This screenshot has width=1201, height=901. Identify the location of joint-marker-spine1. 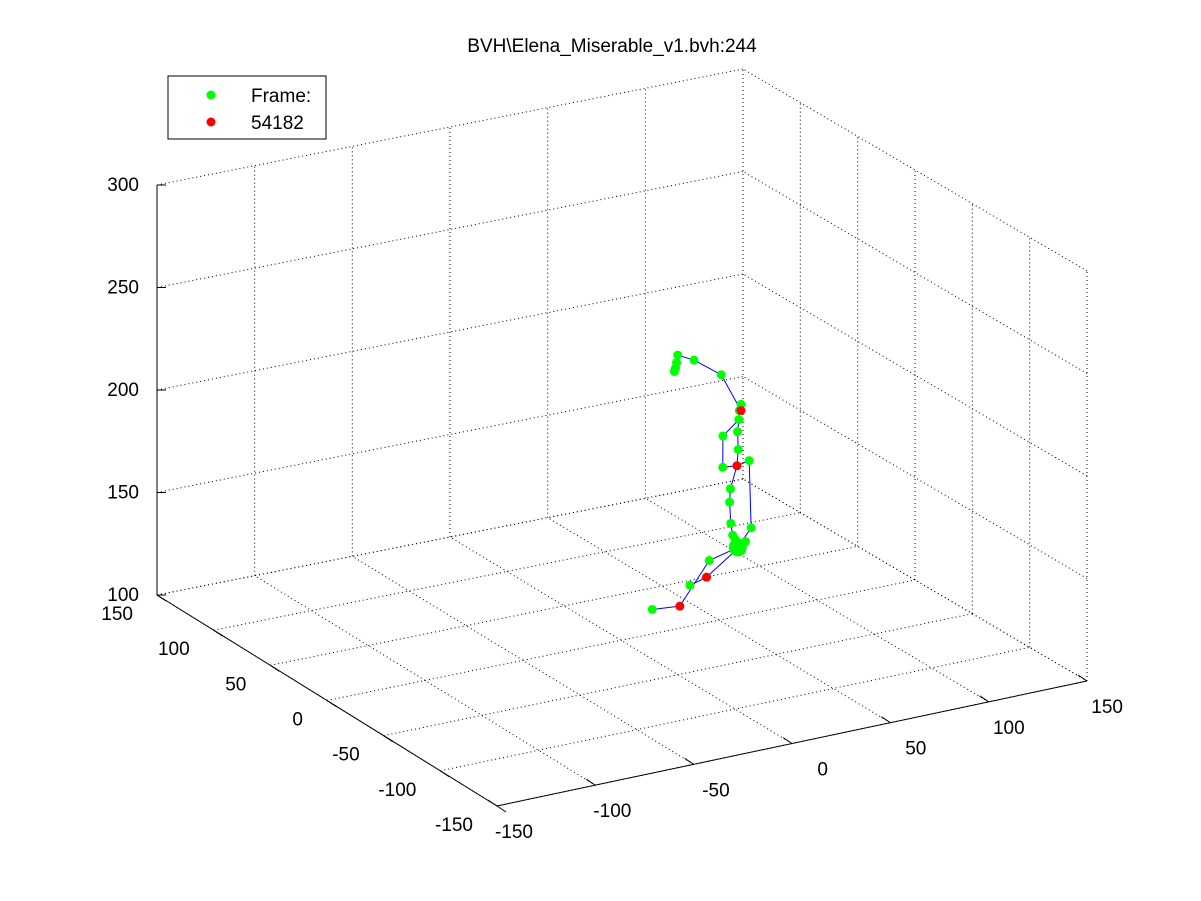
(731, 523).